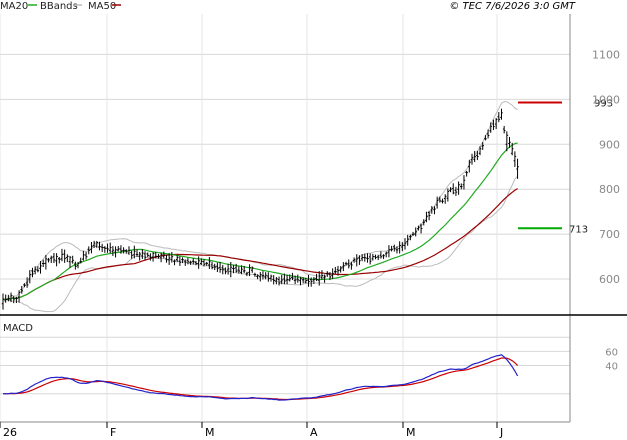 The height and width of the screenshot is (440, 627). I want to click on macd-panel-title: MACD, so click(18, 328).